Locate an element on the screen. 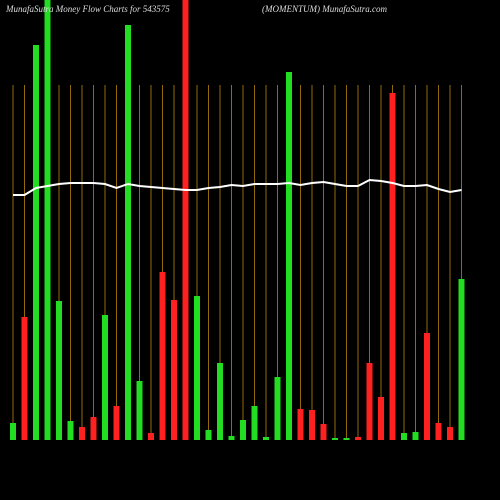 Image resolution: width=500 pixels, height=500 pixels. chart-title: MunafaSutra Money Flow Charts for 543575 is located at coordinates (87, 9).